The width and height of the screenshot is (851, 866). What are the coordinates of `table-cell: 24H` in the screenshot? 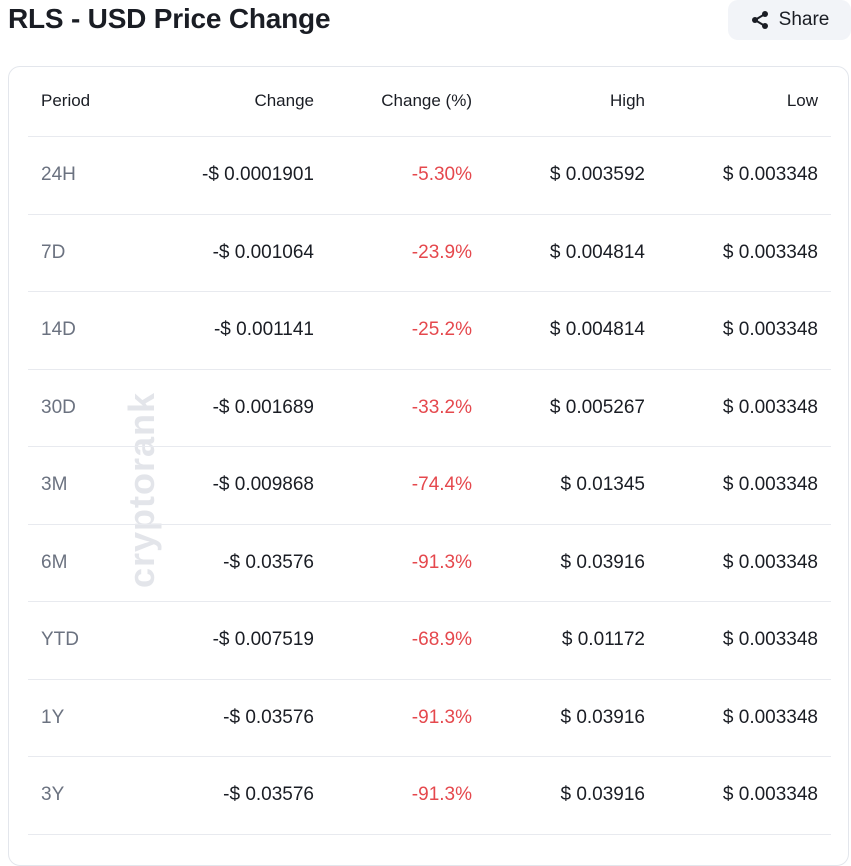 It's located at (58, 175).